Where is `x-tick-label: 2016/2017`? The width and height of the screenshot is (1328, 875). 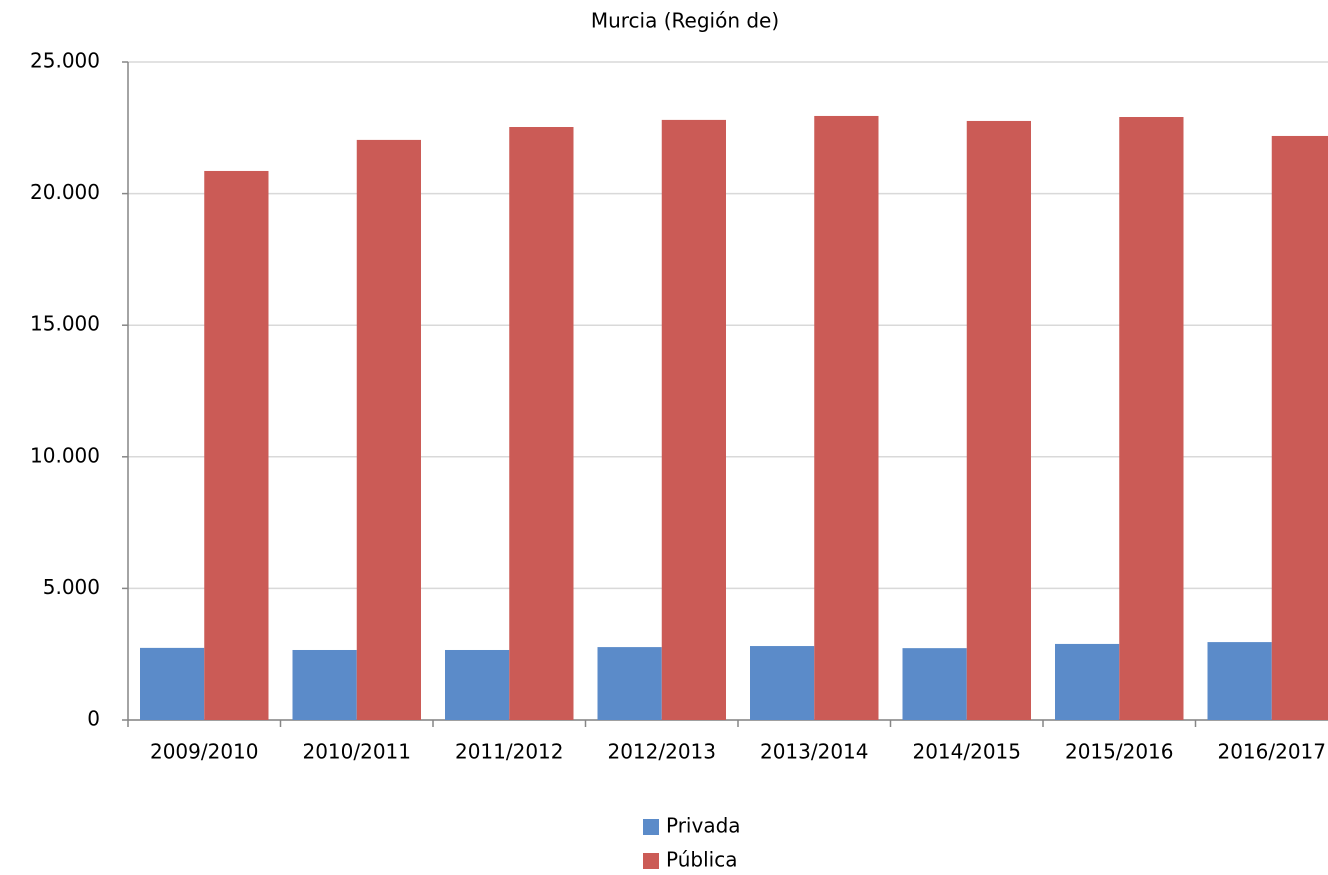
x-tick-label: 2016/2017 is located at coordinates (1271, 752).